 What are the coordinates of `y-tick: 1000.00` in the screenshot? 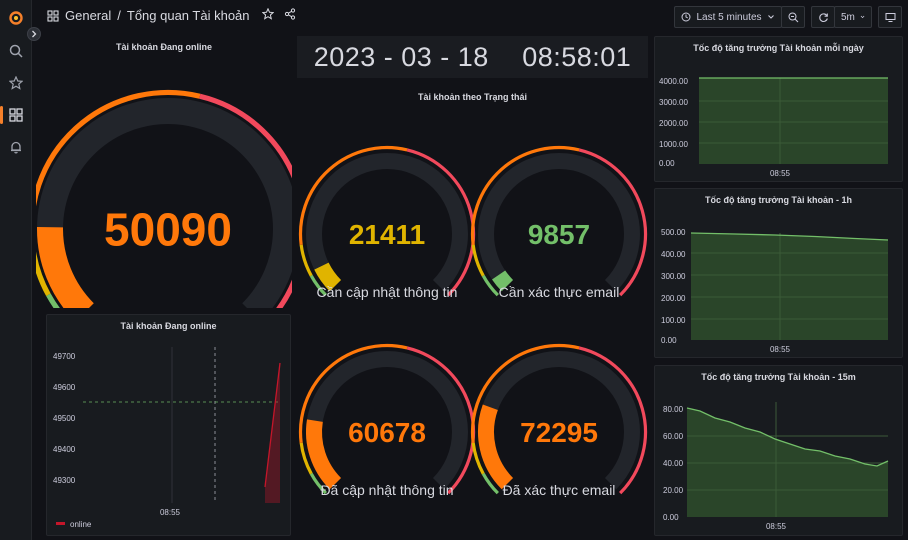 It's located at (673, 144).